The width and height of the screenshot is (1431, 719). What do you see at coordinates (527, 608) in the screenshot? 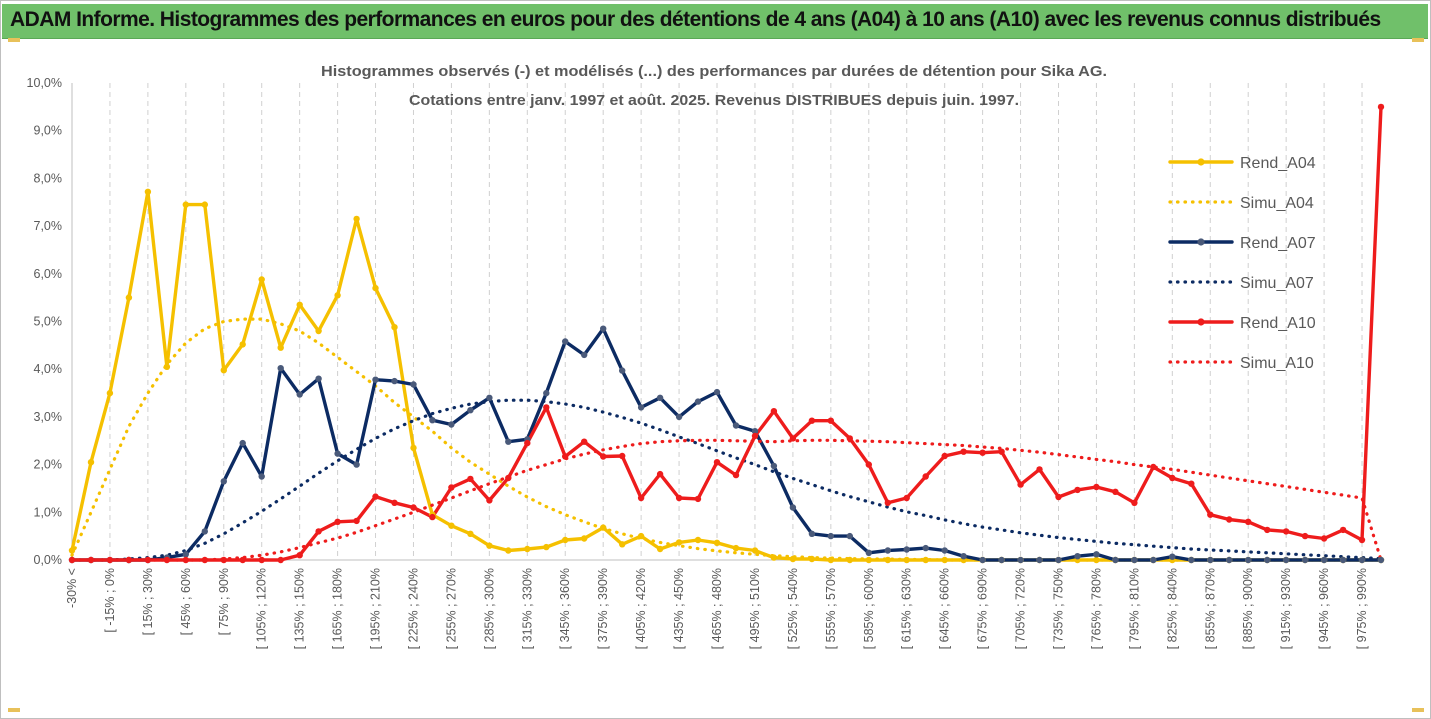
I see `x-tick-label: [ 315% ; 330%` at bounding box center [527, 608].